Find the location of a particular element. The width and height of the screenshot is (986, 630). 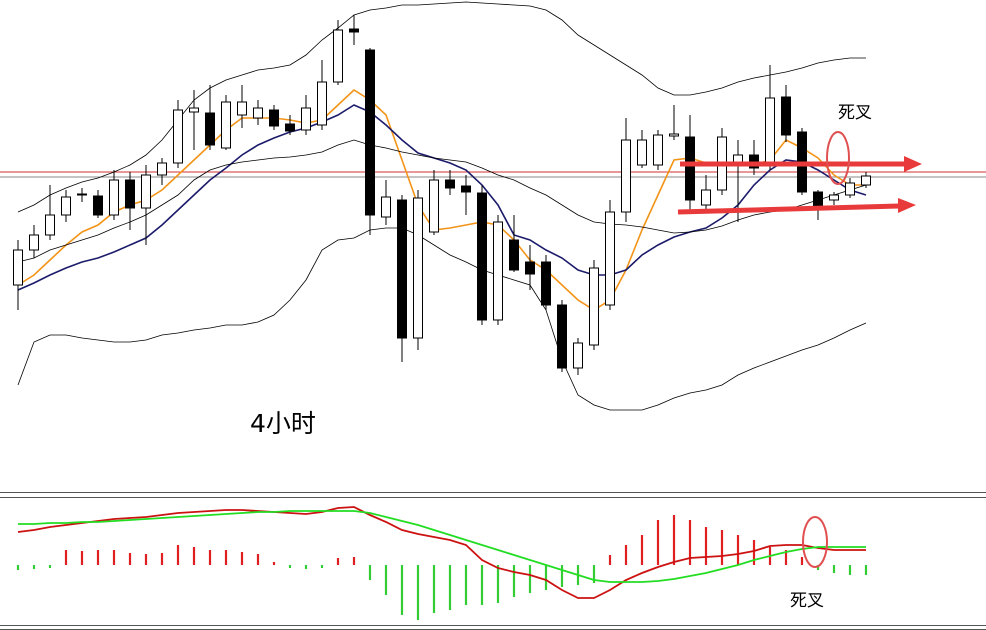

timeframe-label: 4小时 is located at coordinates (283, 423).